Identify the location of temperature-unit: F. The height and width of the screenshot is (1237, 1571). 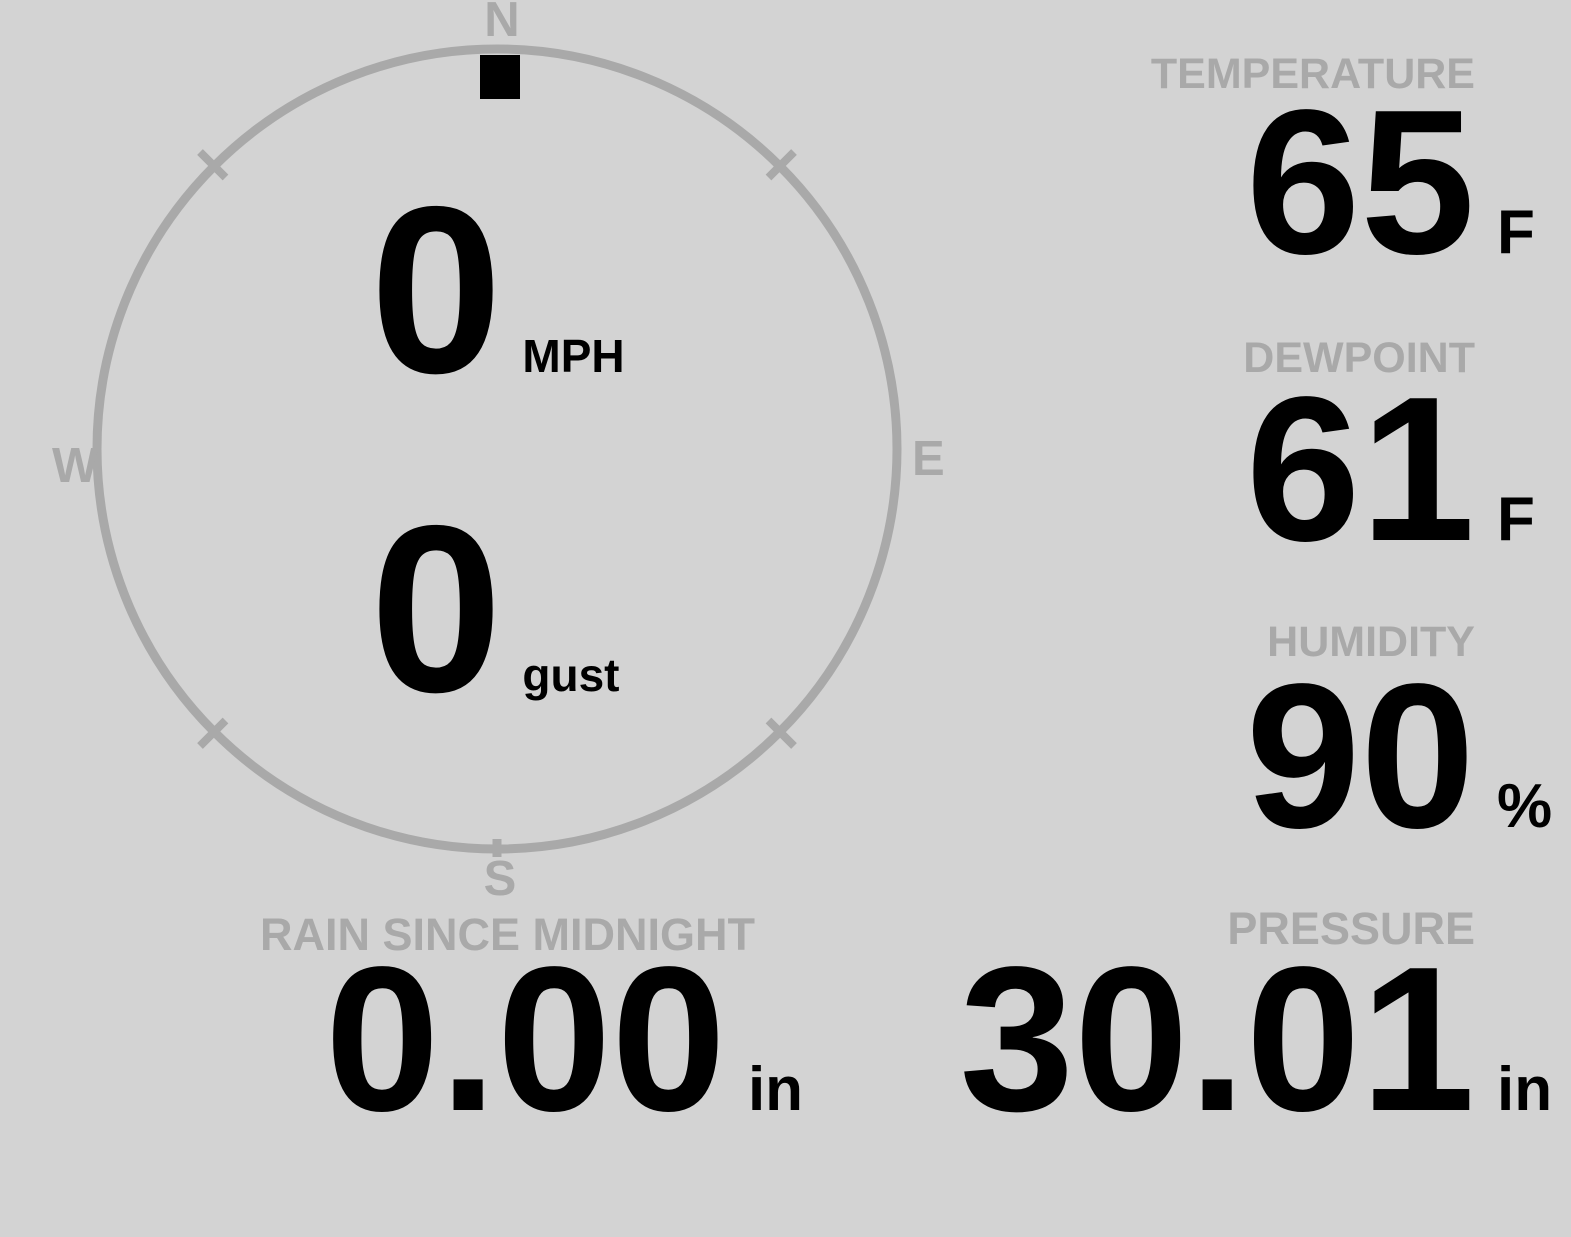
(1516, 232).